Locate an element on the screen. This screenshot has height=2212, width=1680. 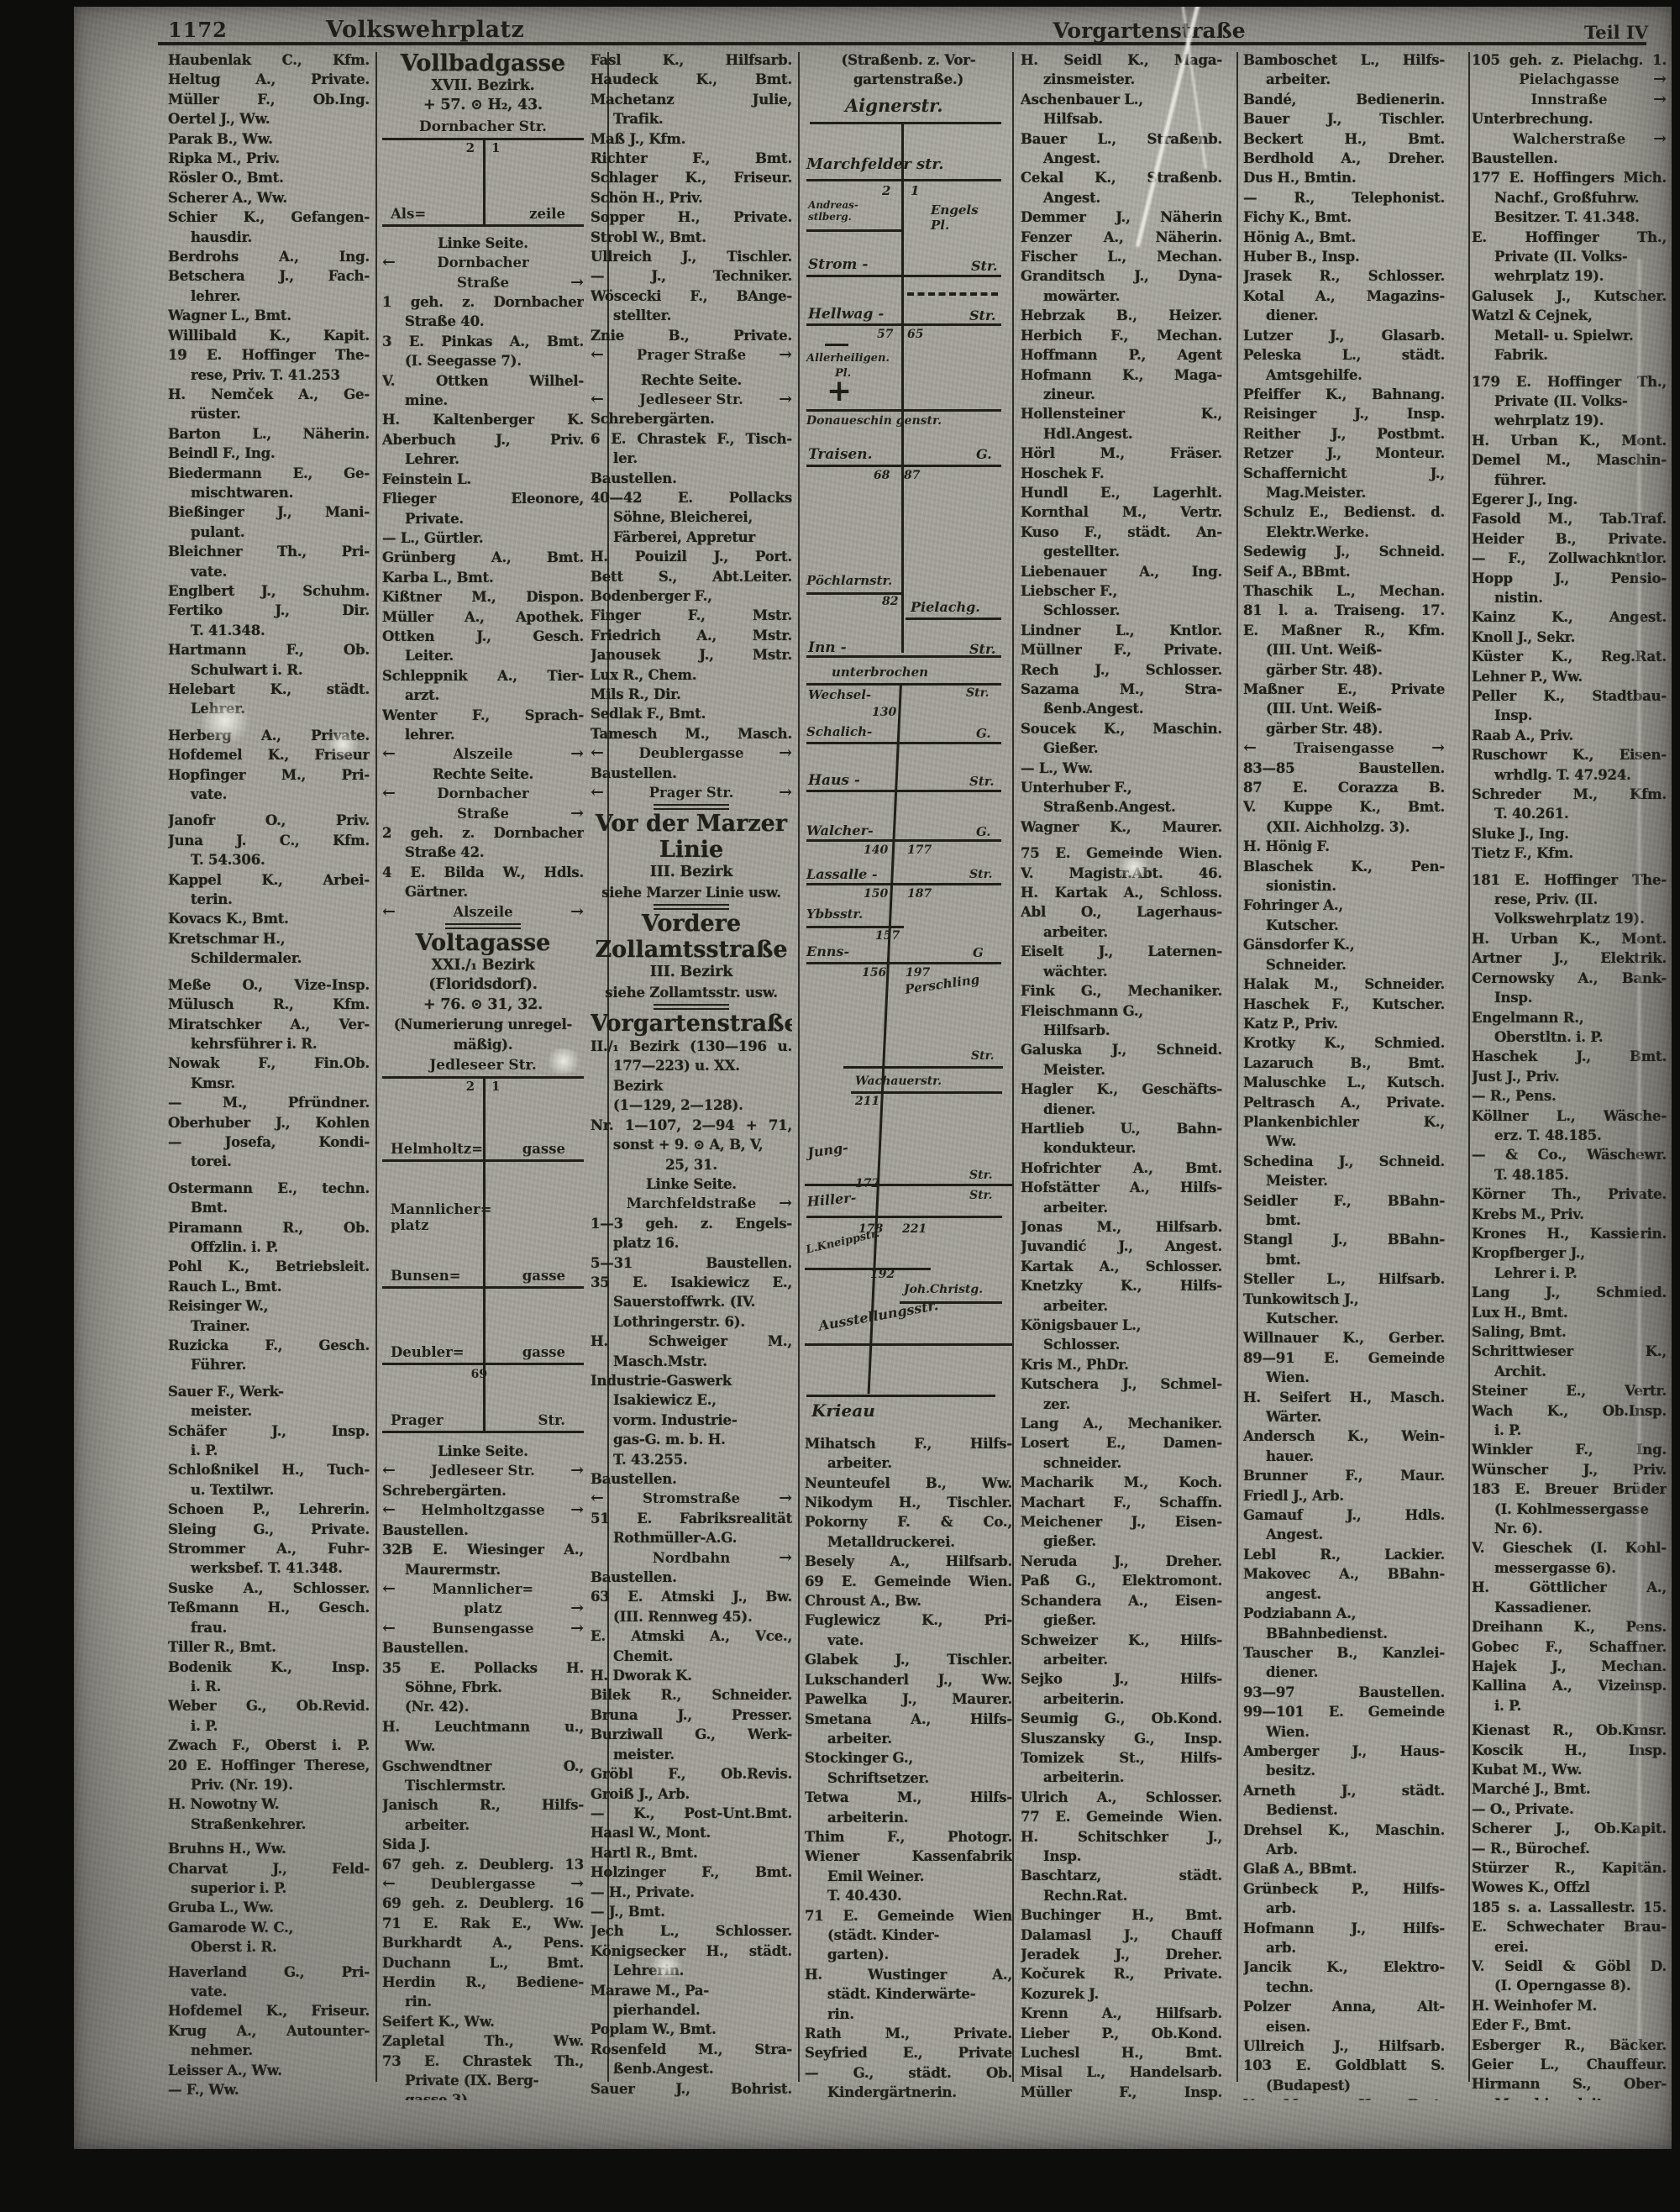
mini-map-label-left: Deubler= is located at coordinates (428, 1352).